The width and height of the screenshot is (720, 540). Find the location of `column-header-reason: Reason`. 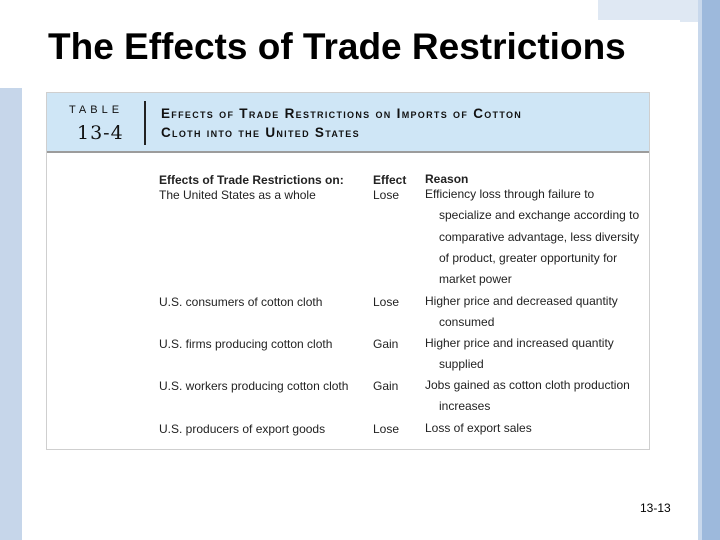

column-header-reason: Reason is located at coordinates (447, 179).